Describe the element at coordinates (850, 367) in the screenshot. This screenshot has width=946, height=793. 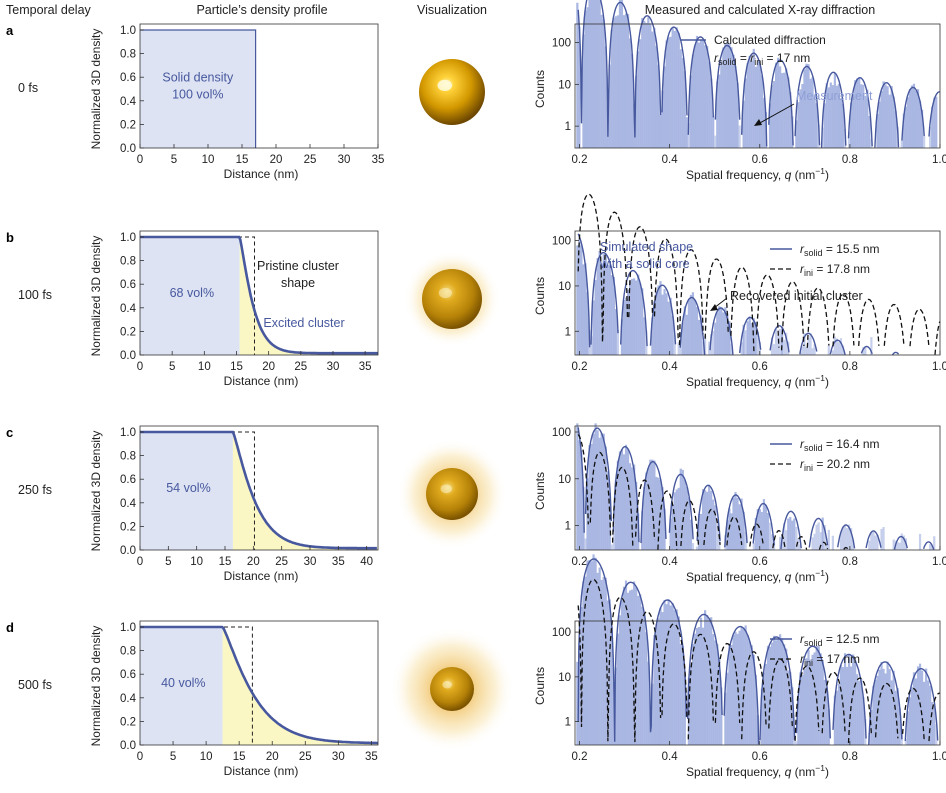
I see `x-tick-label: 0.8` at that location.